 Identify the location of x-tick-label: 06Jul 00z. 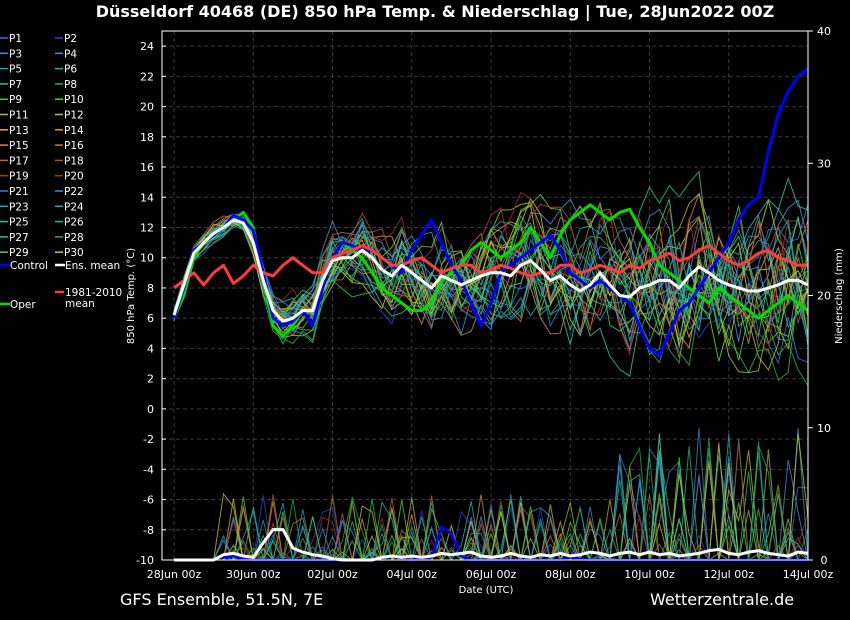
(491, 574).